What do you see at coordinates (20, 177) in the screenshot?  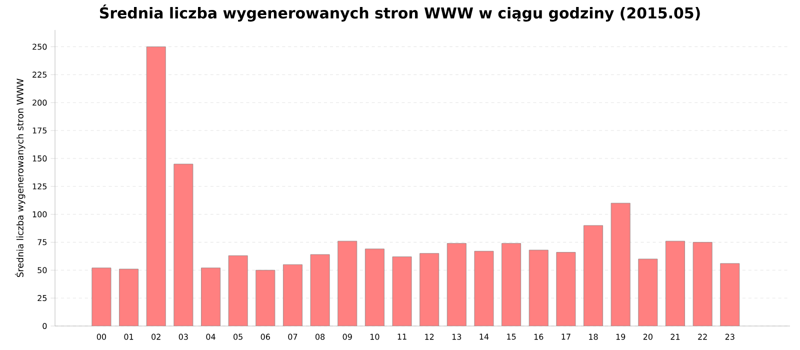 I see `y-axis-title: Średnia liczba wygenerowanych stron WWW` at bounding box center [20, 177].